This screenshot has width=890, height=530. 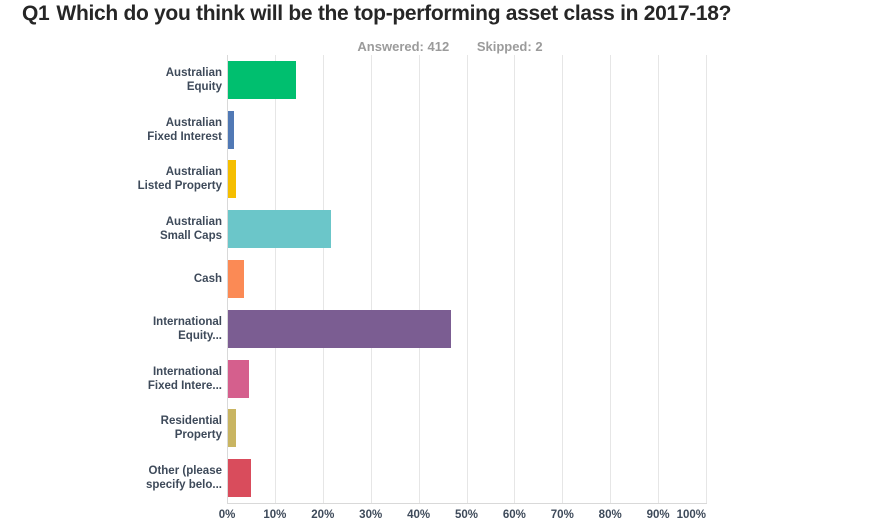 What do you see at coordinates (514, 515) in the screenshot?
I see `x-tick-60pct: 60%` at bounding box center [514, 515].